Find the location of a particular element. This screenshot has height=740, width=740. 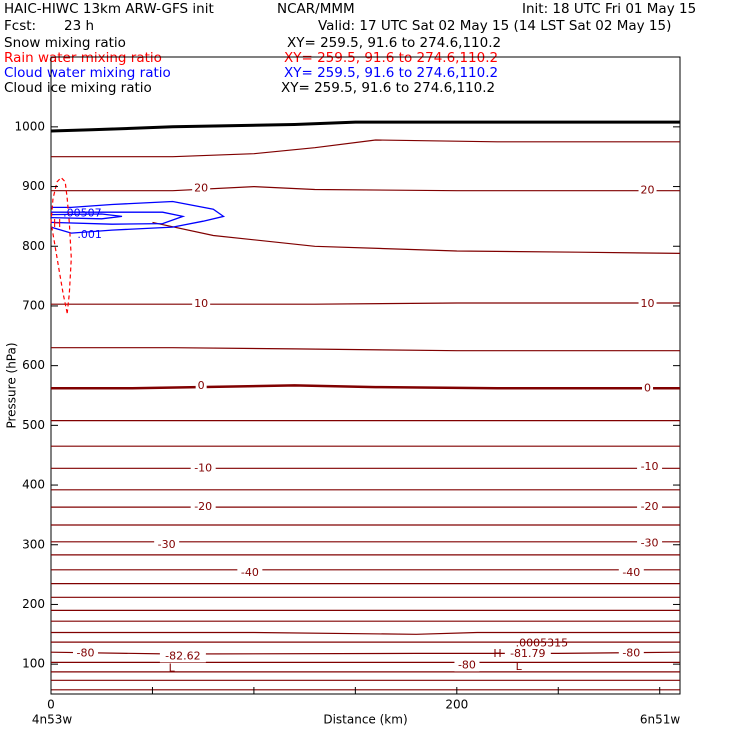

forecast-hours: 23 h is located at coordinates (79, 26).